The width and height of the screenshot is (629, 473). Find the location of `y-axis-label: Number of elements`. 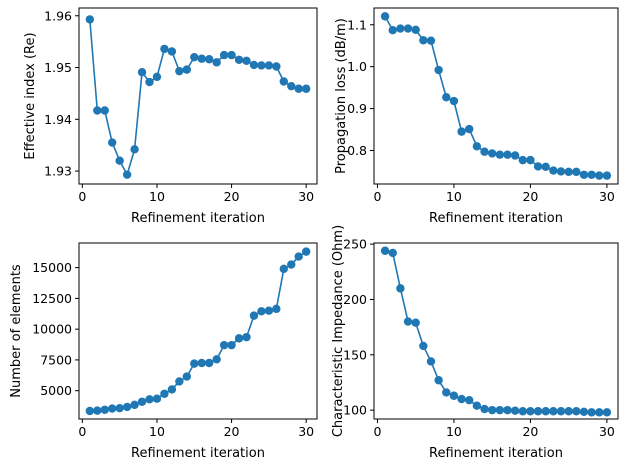

y-axis-label: Number of elements is located at coordinates (16, 331).